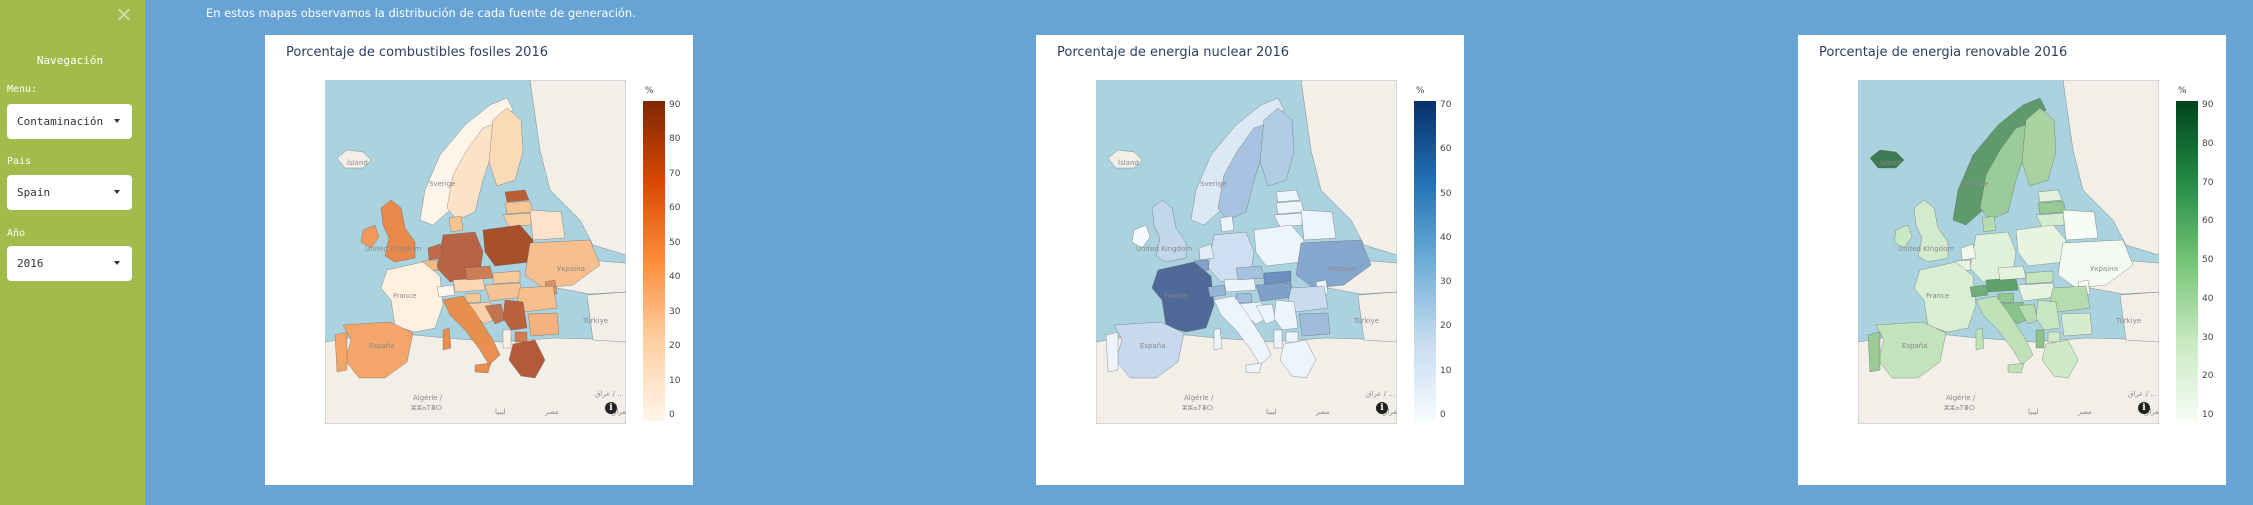  Describe the element at coordinates (69, 192) in the screenshot. I see `country-select: Spain` at that location.